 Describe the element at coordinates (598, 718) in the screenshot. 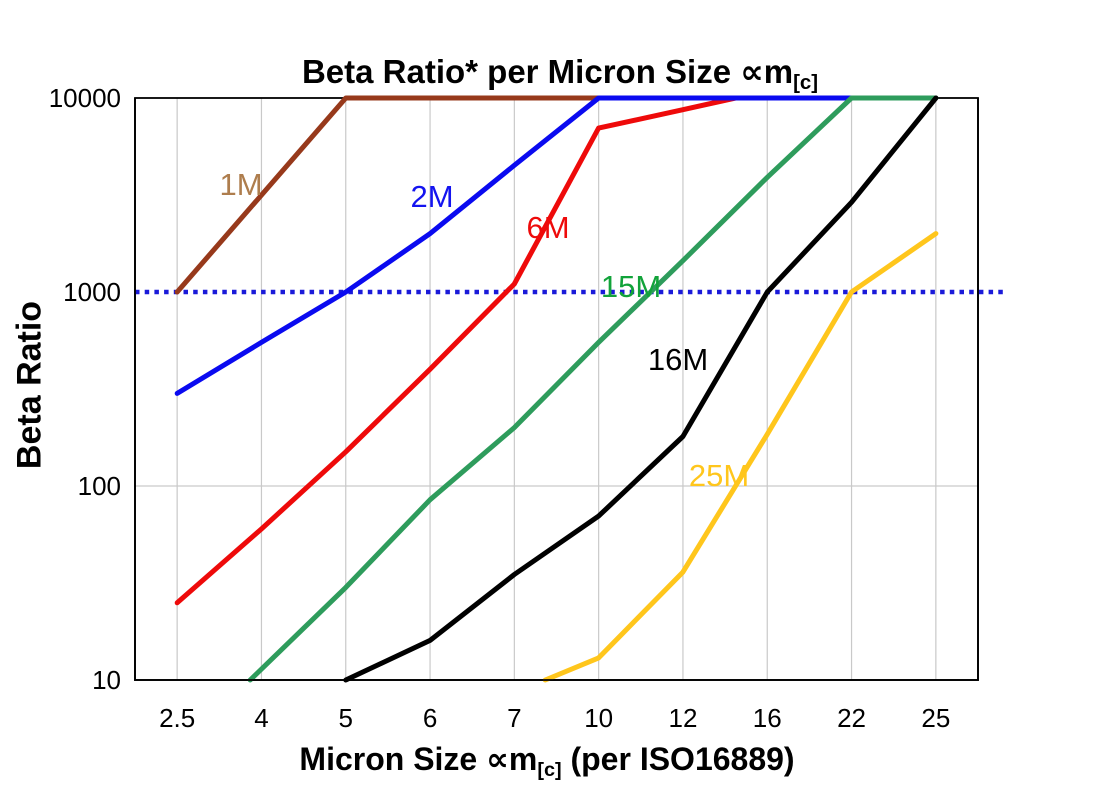

I see `x-tick-label: 10` at that location.